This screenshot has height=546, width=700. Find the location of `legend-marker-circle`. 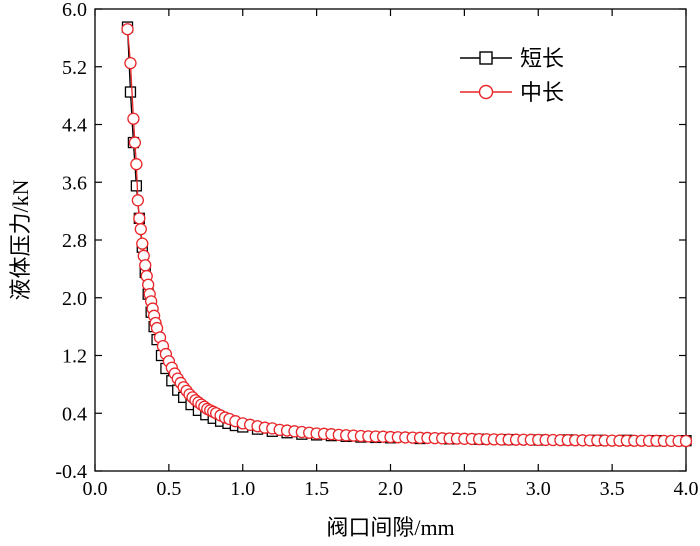

legend-marker-circle is located at coordinates (486, 92).